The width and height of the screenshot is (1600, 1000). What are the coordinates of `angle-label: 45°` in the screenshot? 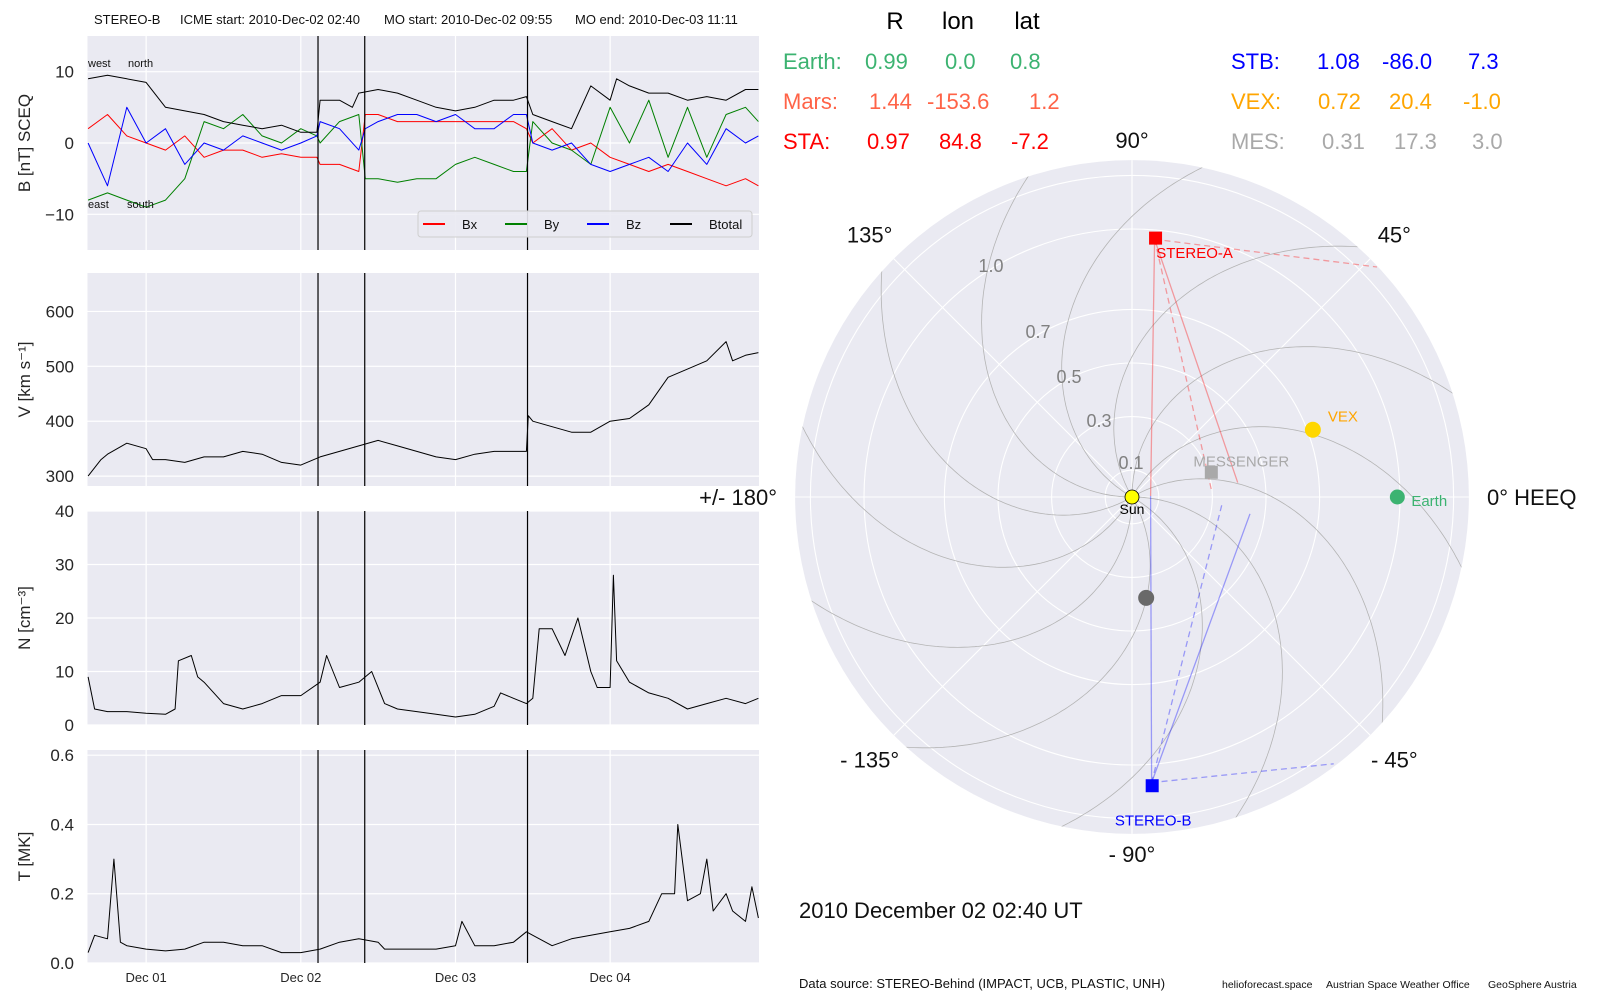 It's located at (1394, 235).